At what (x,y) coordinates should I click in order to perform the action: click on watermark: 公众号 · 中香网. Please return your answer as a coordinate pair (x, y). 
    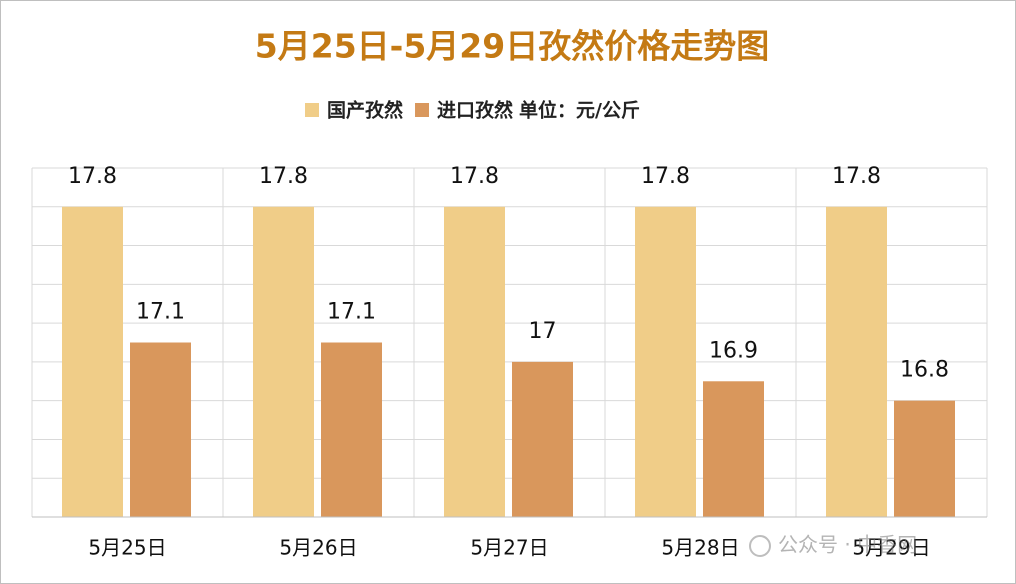
    Looking at the image, I should click on (833, 545).